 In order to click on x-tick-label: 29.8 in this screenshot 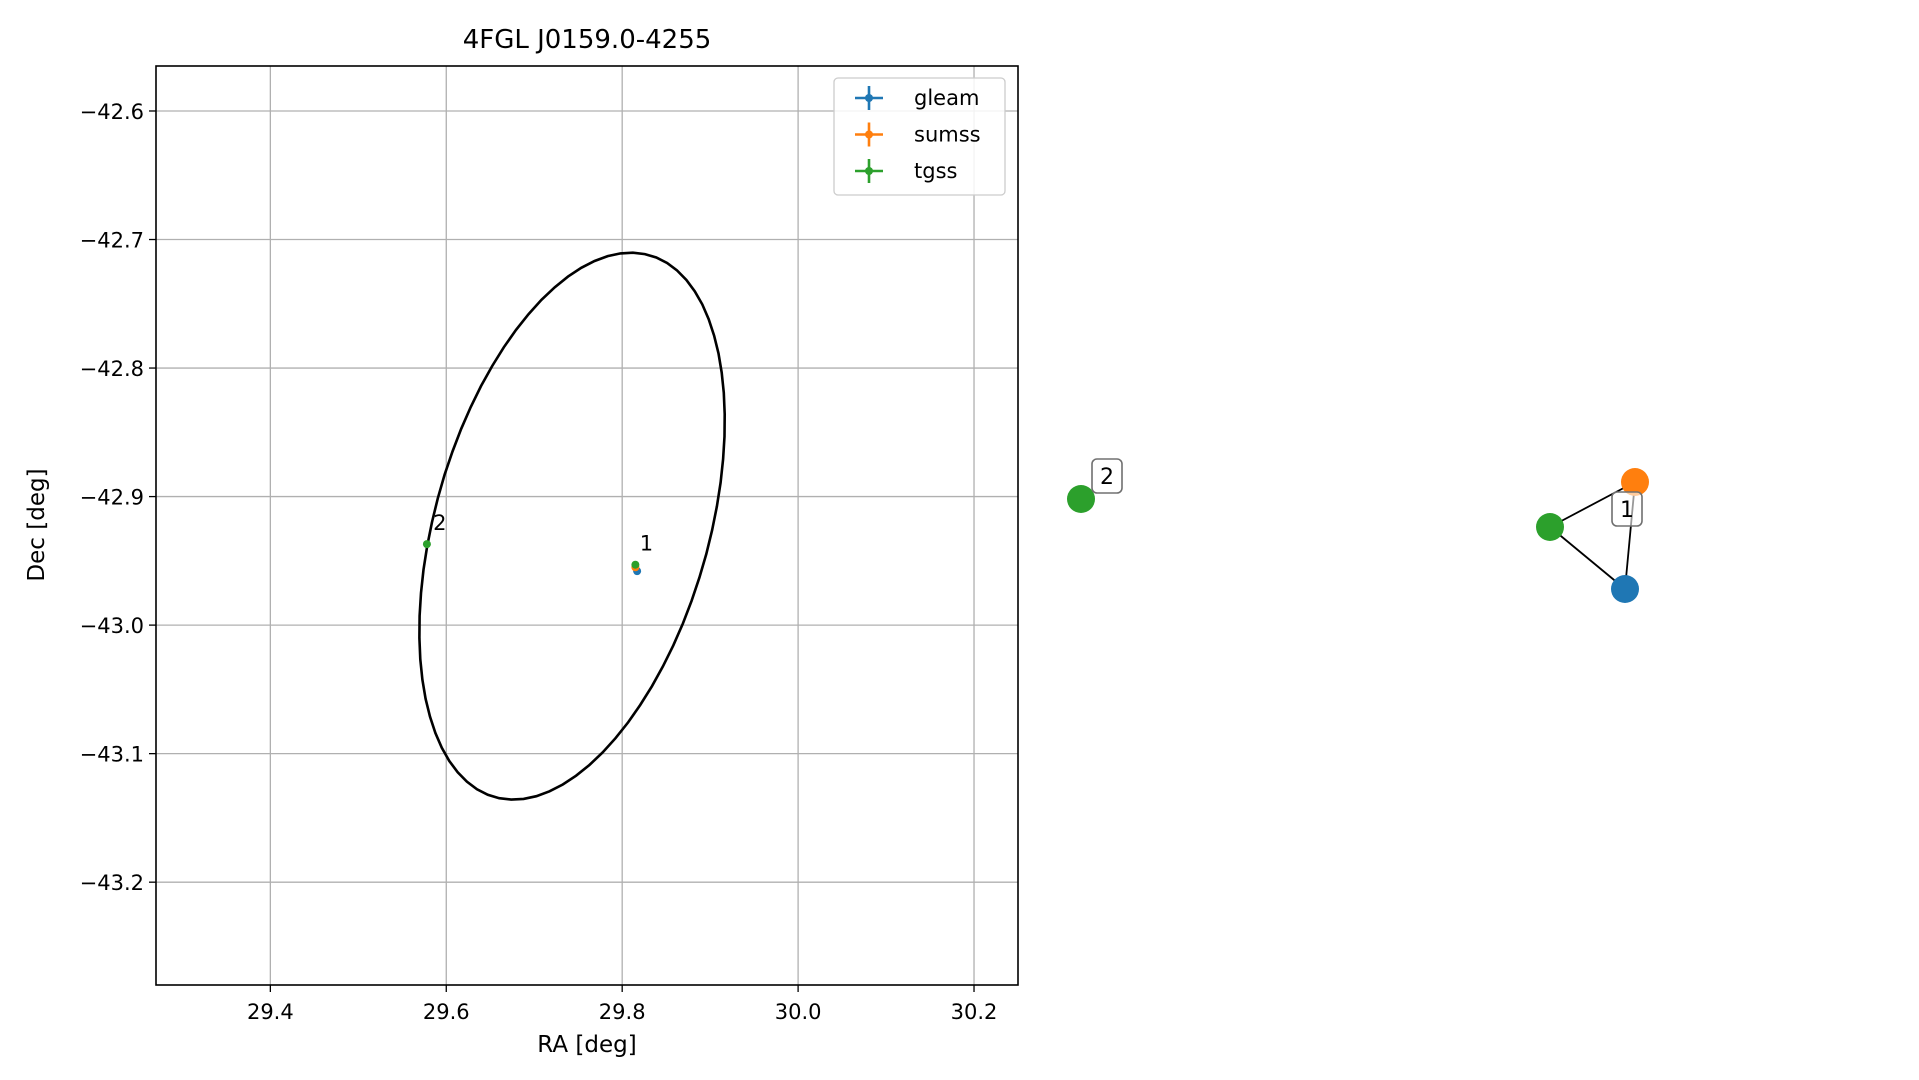, I will do `click(622, 1012)`.